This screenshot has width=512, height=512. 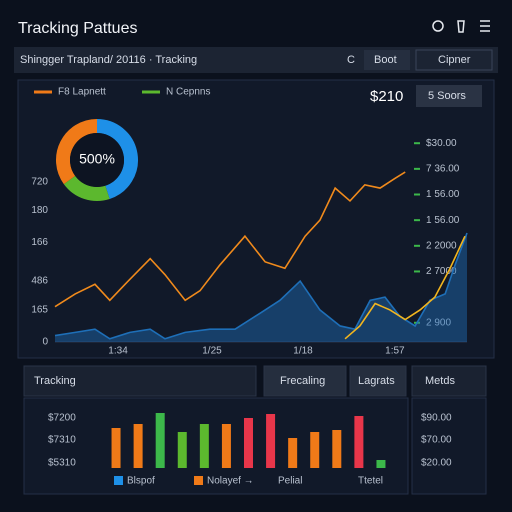 What do you see at coordinates (108, 60) in the screenshot?
I see `breadcrumb: Shingger Trapland/ 20116 · Tracking` at bounding box center [108, 60].